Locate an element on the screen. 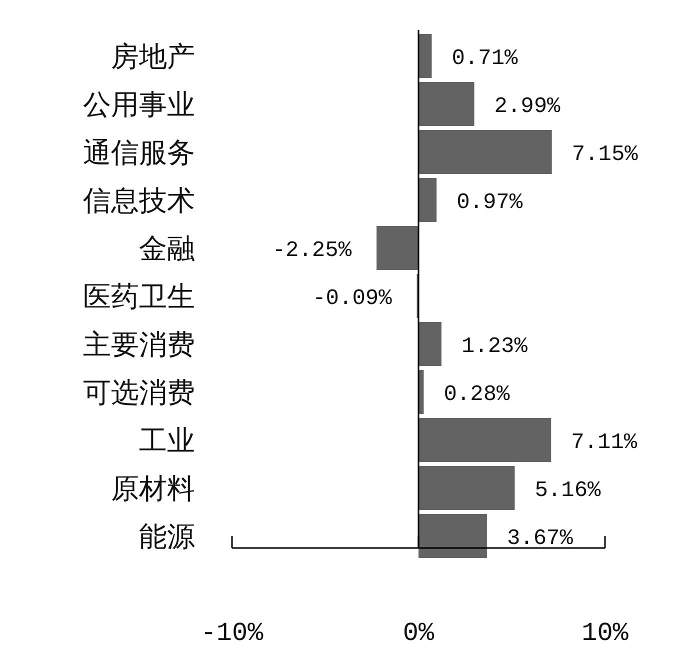 The height and width of the screenshot is (667, 700). y-tick-label: 信息技术 is located at coordinates (139, 202).